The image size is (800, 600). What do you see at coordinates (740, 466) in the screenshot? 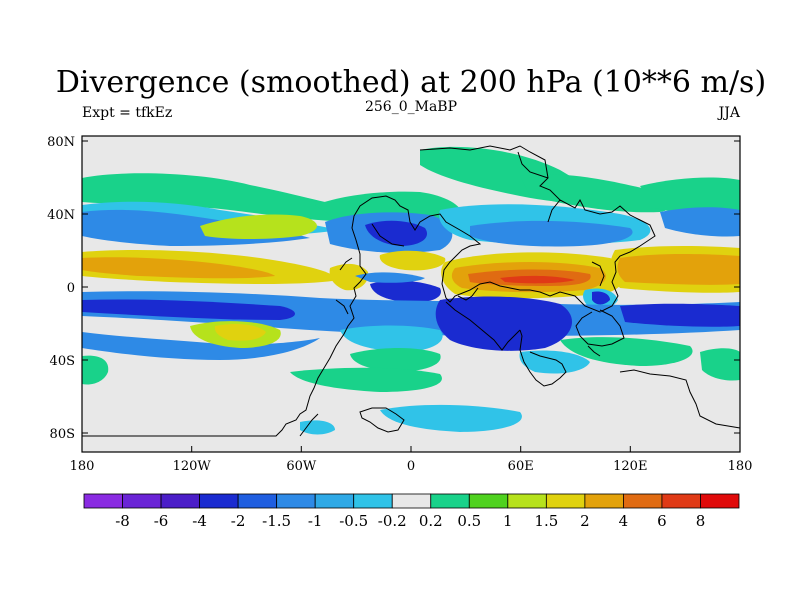
I see `lon-tick-180-east: 180` at bounding box center [740, 466].